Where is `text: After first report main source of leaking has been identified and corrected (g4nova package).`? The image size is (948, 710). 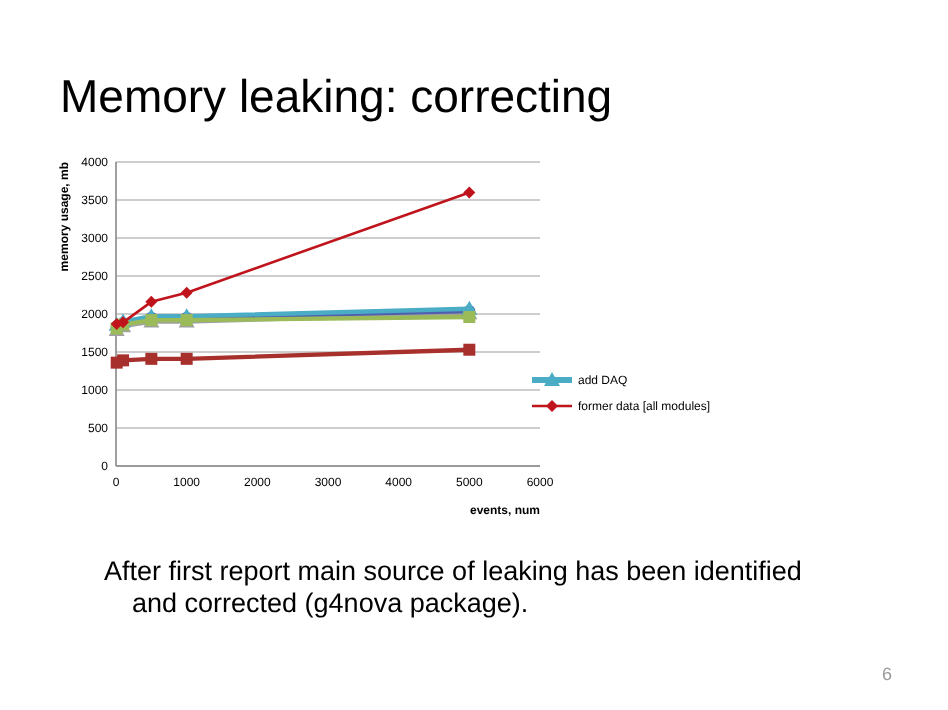 text: After first report main source of leaking has been identified and corrected (g4nova package). is located at coordinates (453, 587).